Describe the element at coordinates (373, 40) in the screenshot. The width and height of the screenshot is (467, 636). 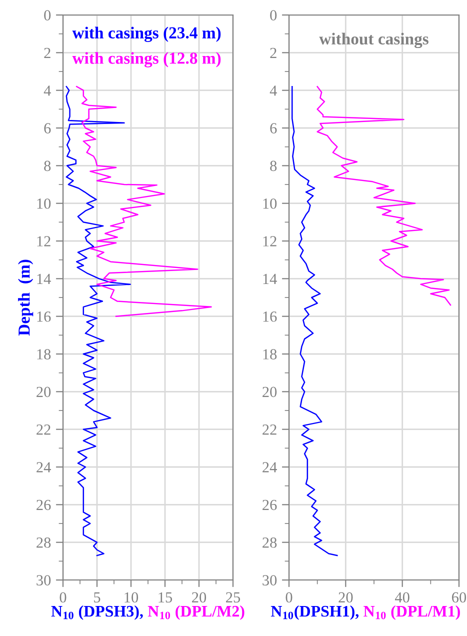
I see `text: without casings` at that location.